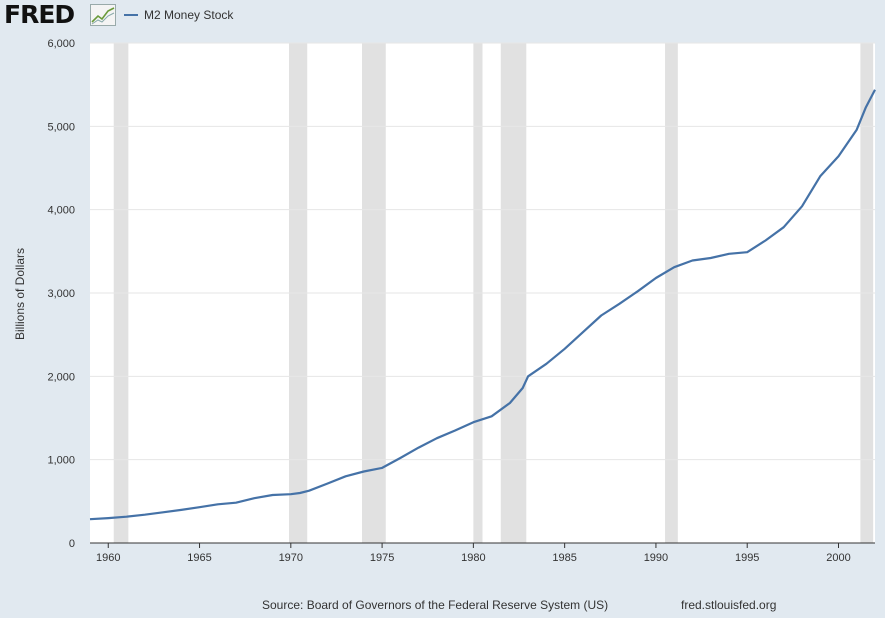 This screenshot has width=885, height=618. Describe the element at coordinates (199, 558) in the screenshot. I see `x-tick-label: 1965` at that location.